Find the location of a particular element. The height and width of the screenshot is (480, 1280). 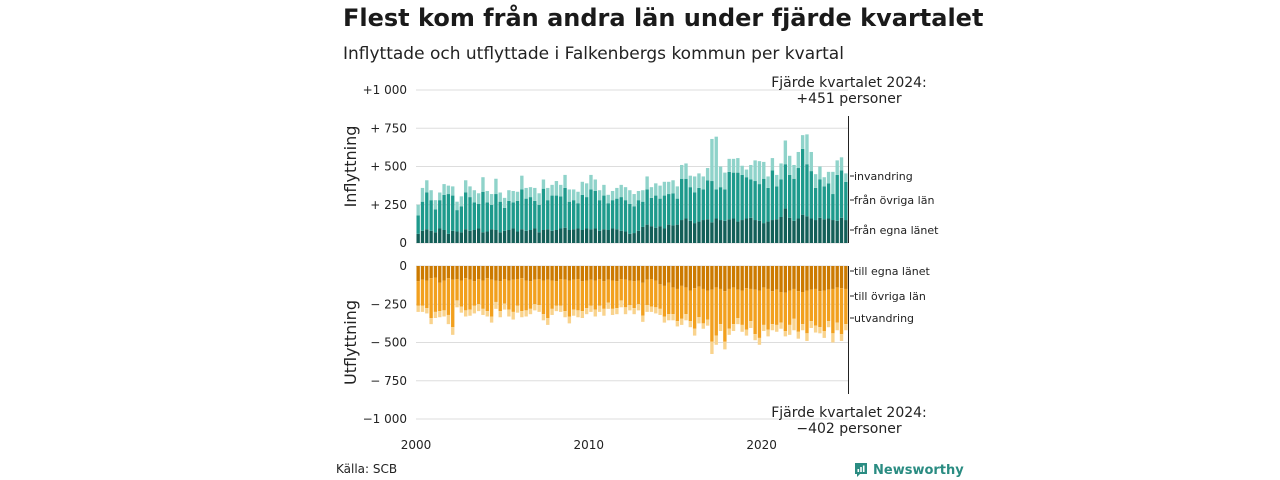

y-tick-label: + 750 is located at coordinates (388, 128).